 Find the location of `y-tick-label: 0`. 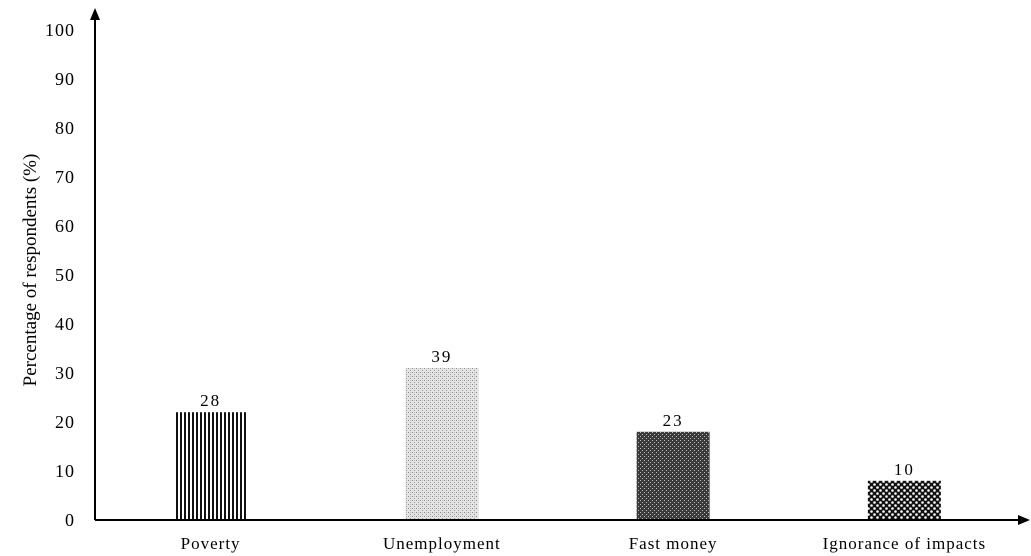

y-tick-label: 0 is located at coordinates (70, 520).